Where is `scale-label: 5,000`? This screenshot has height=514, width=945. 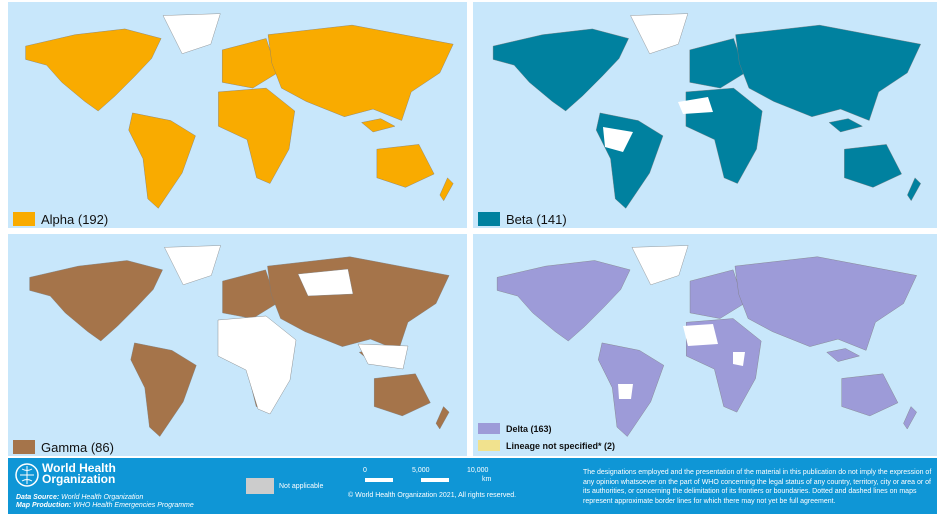
scale-label: 5,000 is located at coordinates (421, 470).